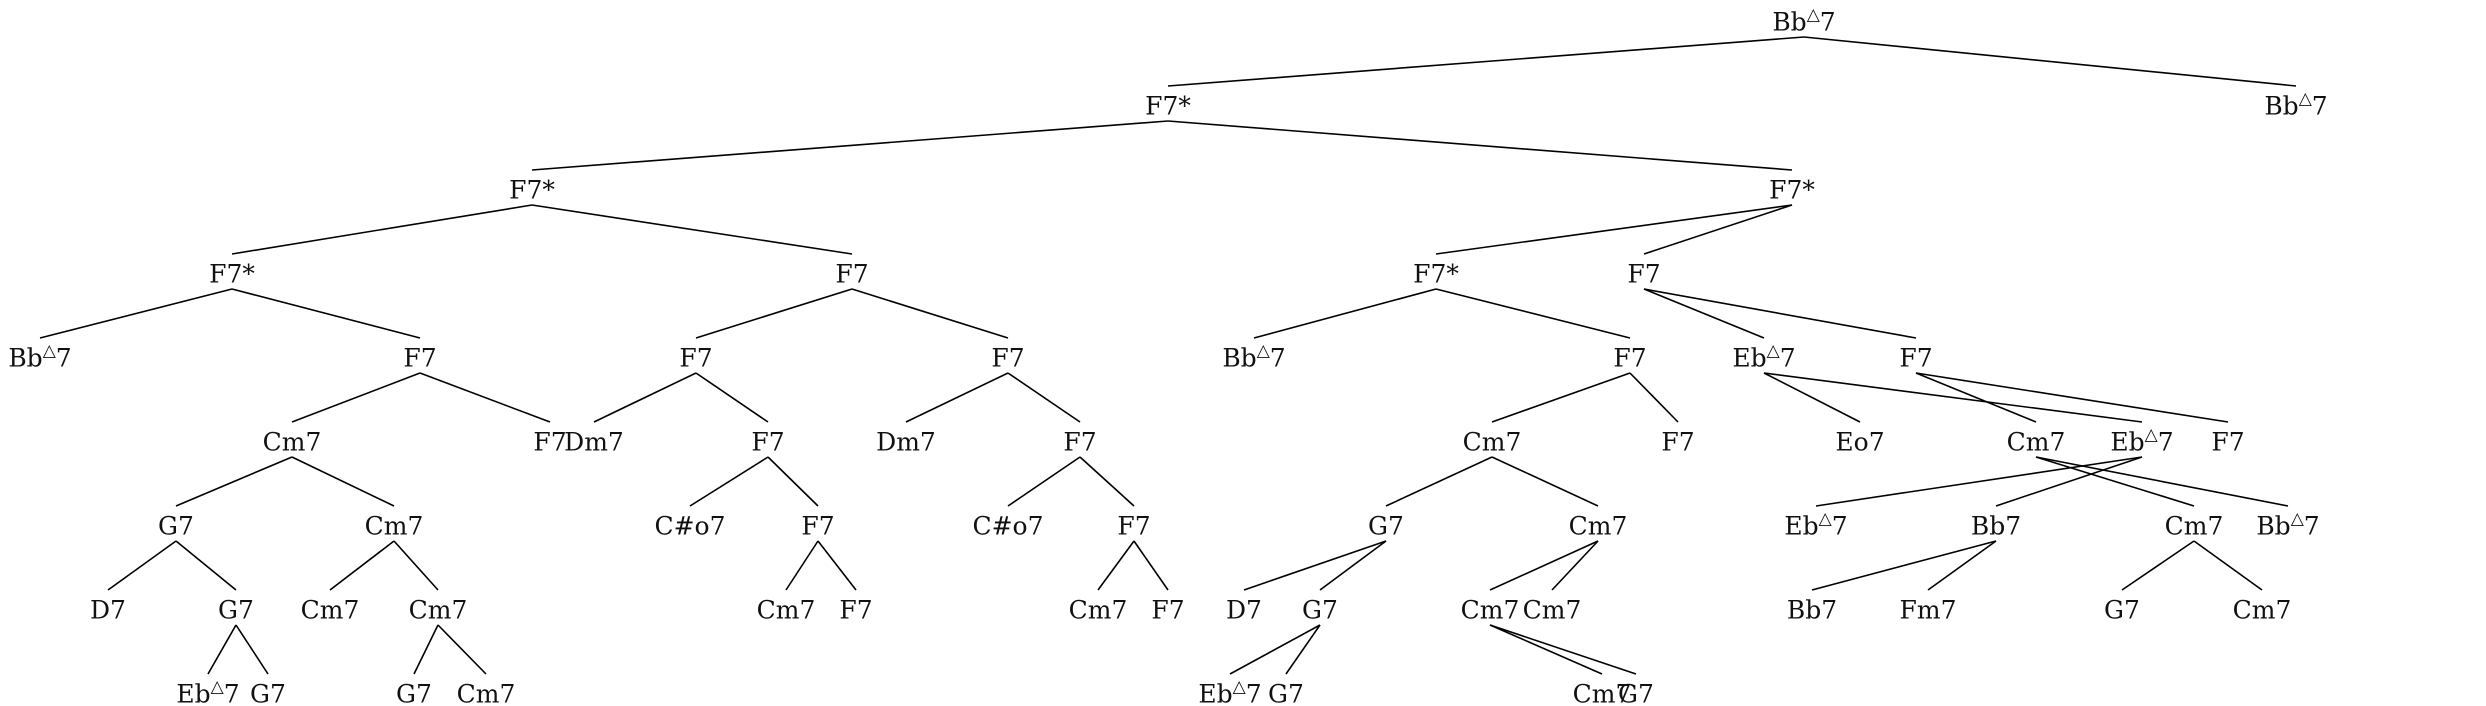 This screenshot has height=706, width=2486. What do you see at coordinates (689, 526) in the screenshot?
I see `tree-node: C#o7` at bounding box center [689, 526].